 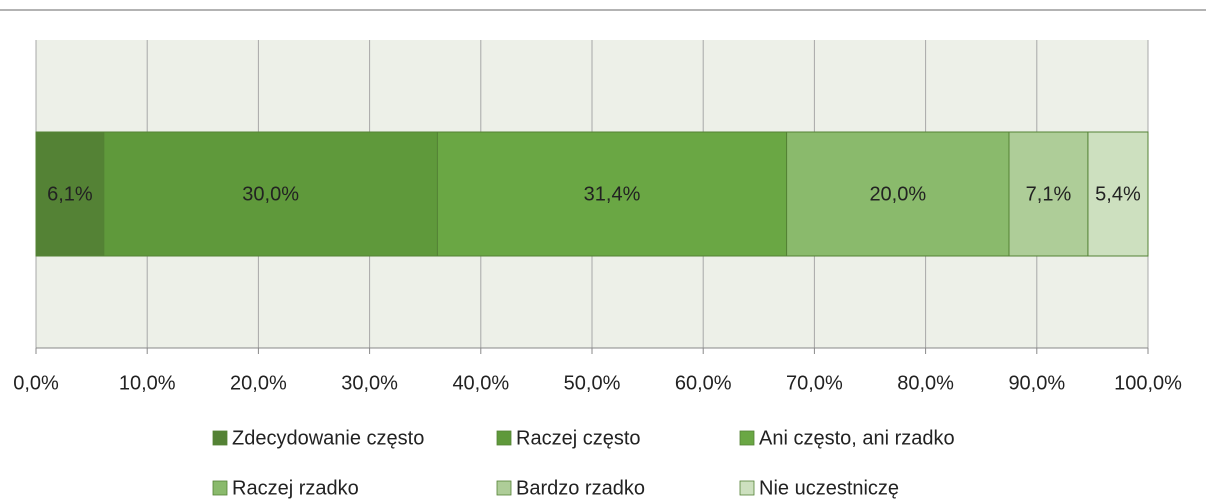 What do you see at coordinates (580, 488) in the screenshot?
I see `legend-label: Bardzo rzadko` at bounding box center [580, 488].